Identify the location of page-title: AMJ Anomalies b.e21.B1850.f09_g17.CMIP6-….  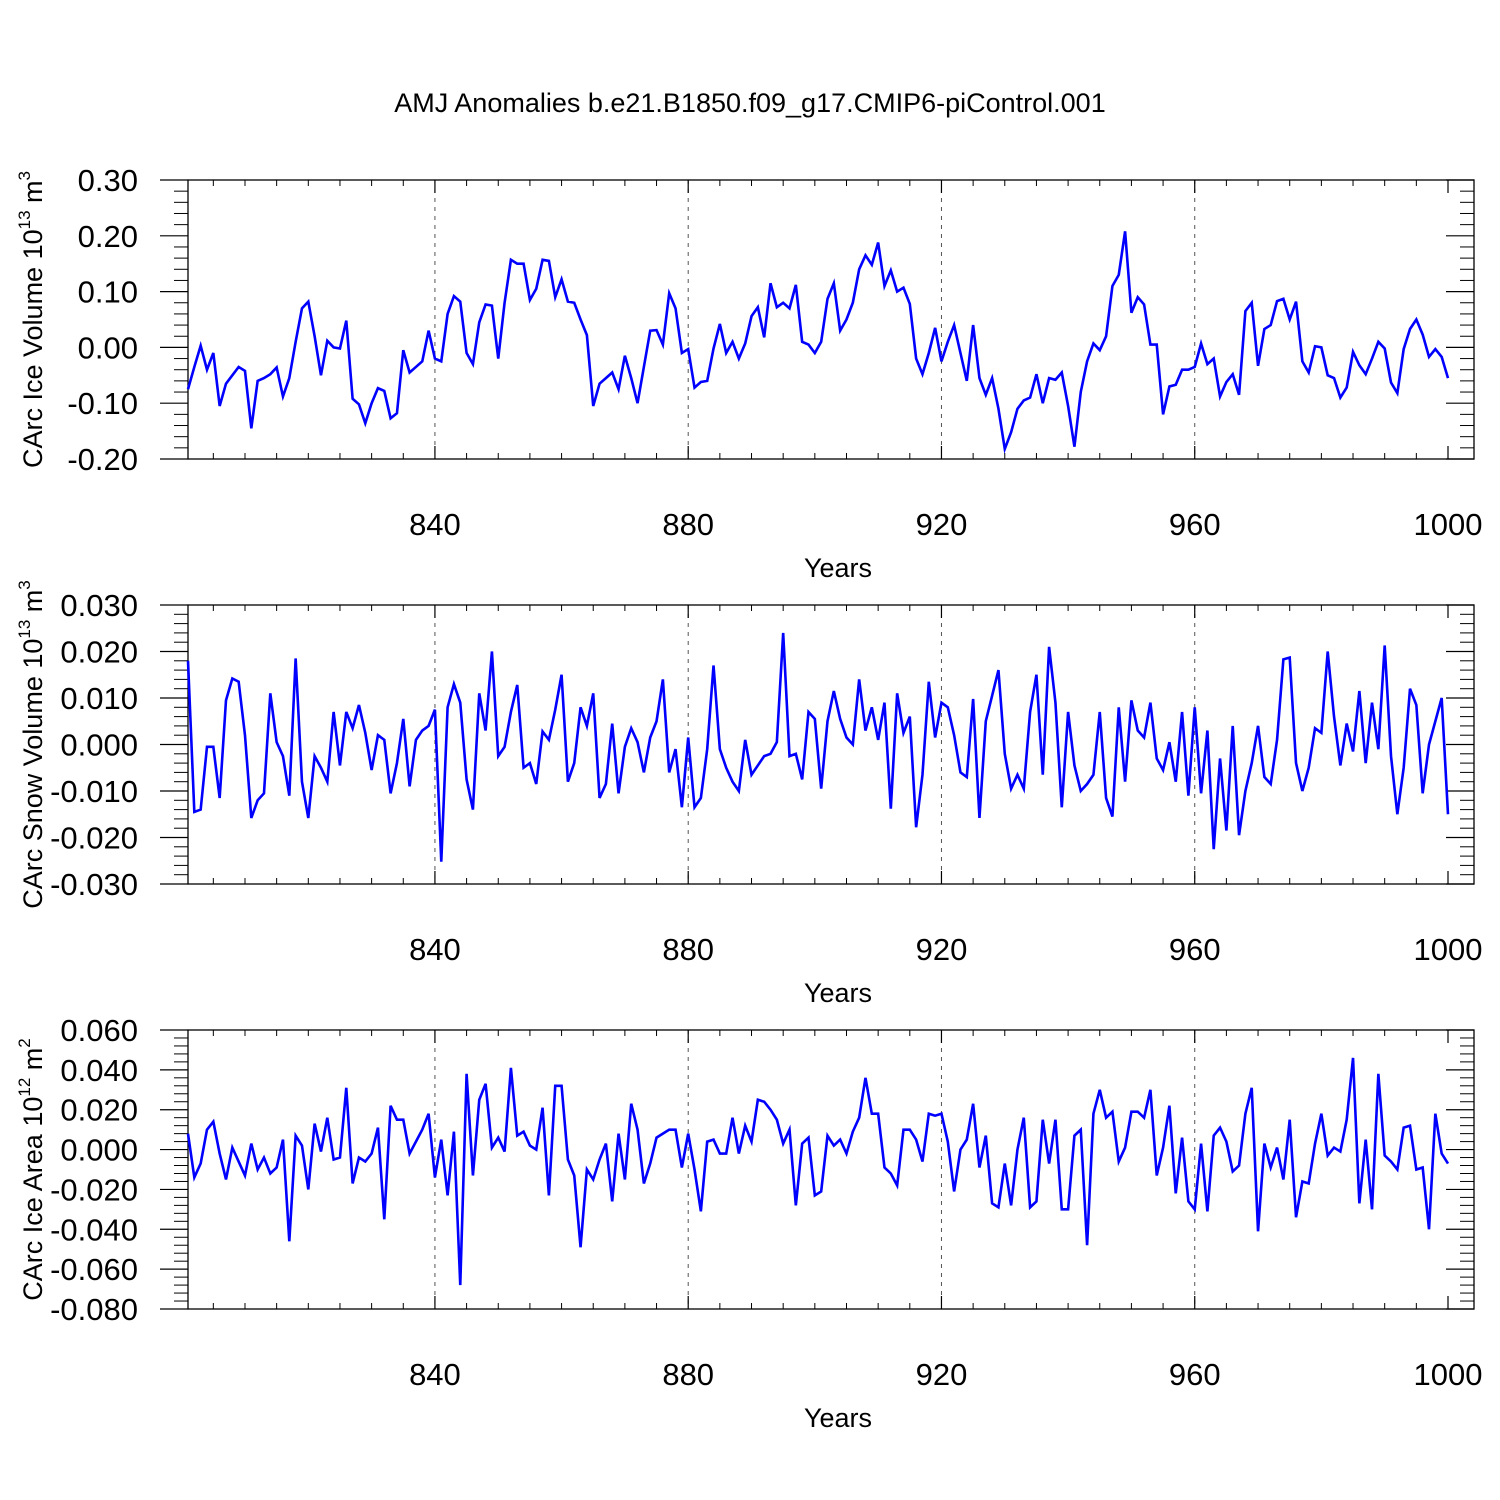
(750, 103).